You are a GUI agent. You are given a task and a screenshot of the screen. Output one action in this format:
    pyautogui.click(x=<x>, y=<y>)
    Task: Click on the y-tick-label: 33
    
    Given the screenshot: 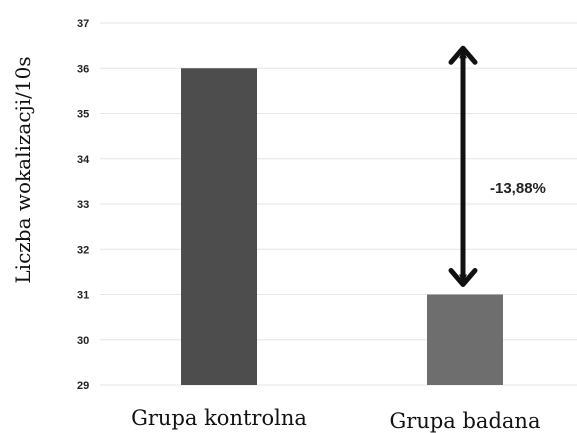 What is the action you would take?
    pyautogui.click(x=83, y=205)
    